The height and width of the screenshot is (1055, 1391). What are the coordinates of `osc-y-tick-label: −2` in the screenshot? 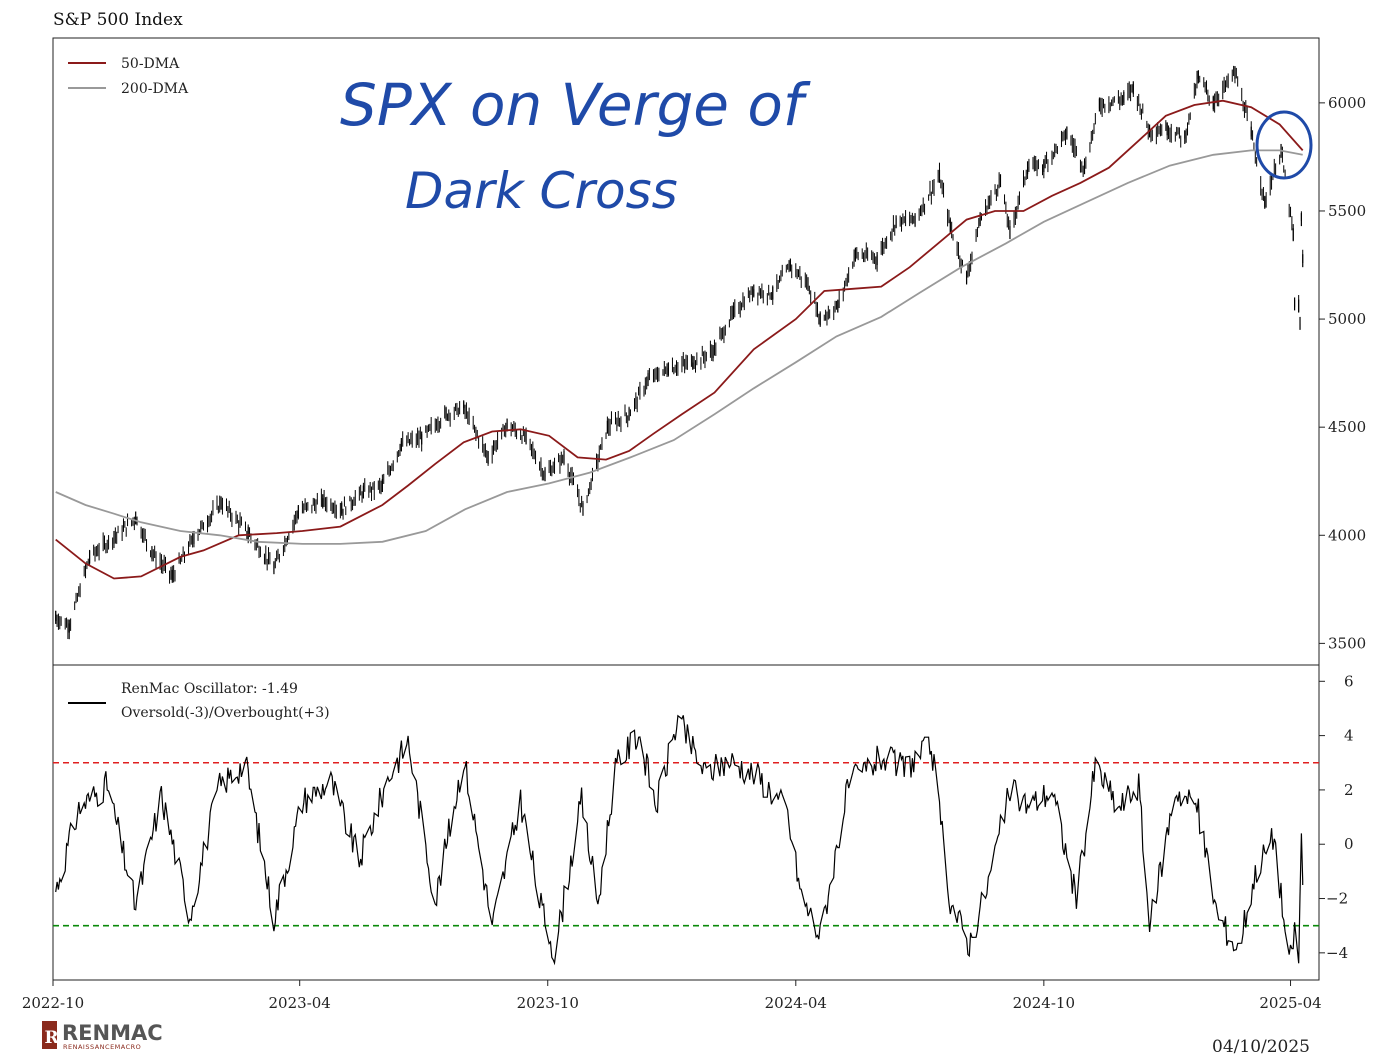 It's located at (1337, 899).